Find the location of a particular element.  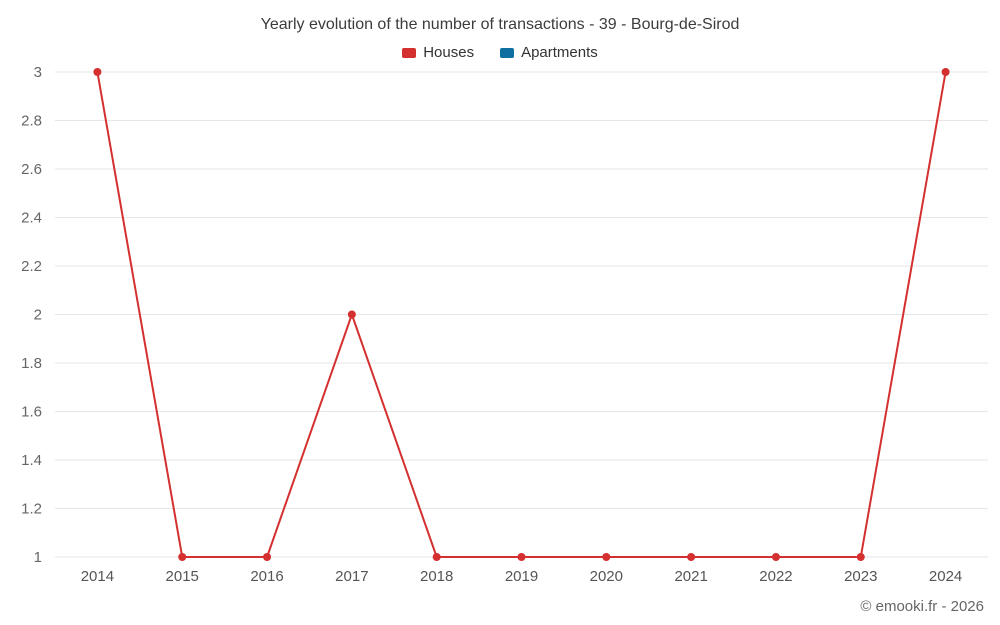

x-tick-label: 2022 is located at coordinates (775, 576).